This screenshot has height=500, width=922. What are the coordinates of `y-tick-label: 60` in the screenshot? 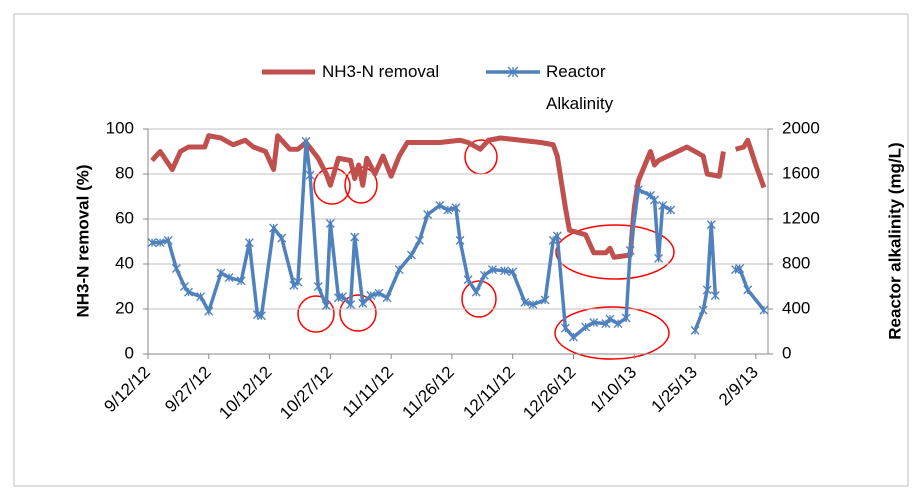 It's located at (124, 217).